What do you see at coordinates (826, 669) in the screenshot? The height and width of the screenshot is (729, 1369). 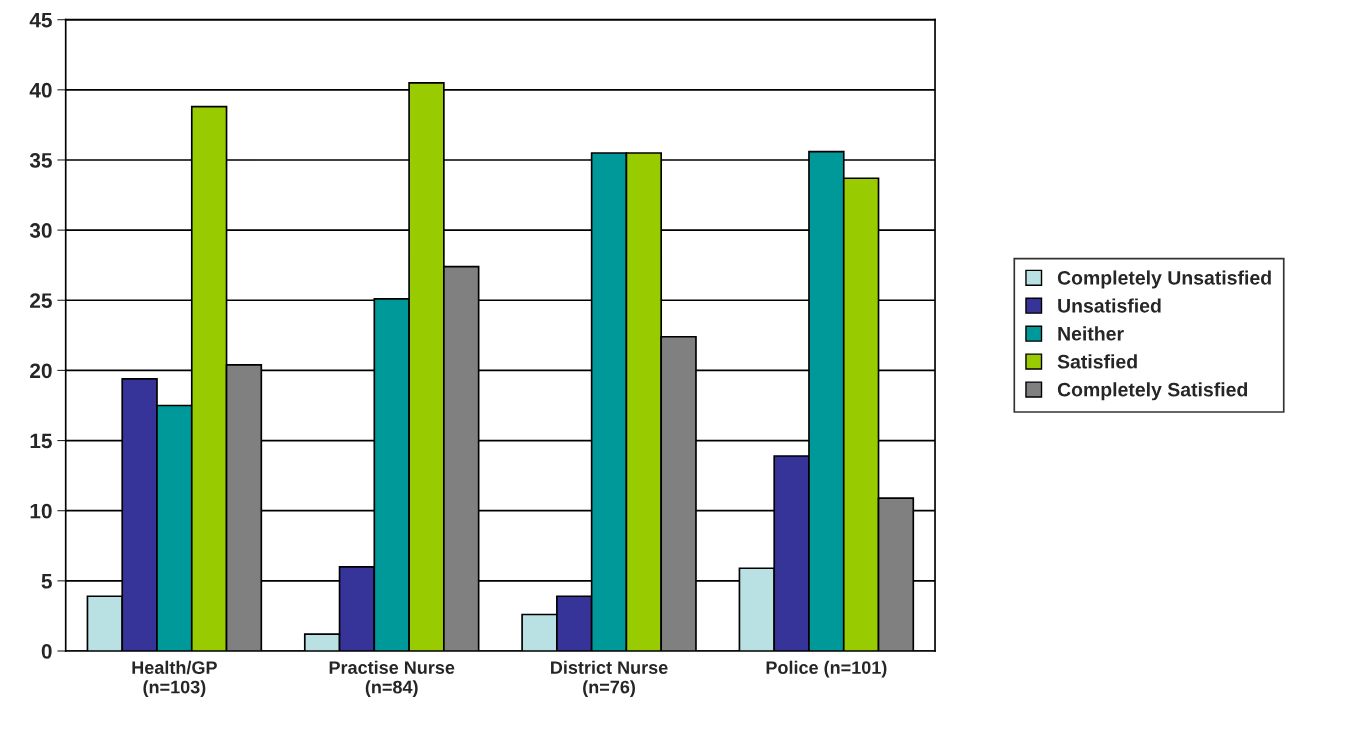 I see `x-tick-label: Police (n=101)` at bounding box center [826, 669].